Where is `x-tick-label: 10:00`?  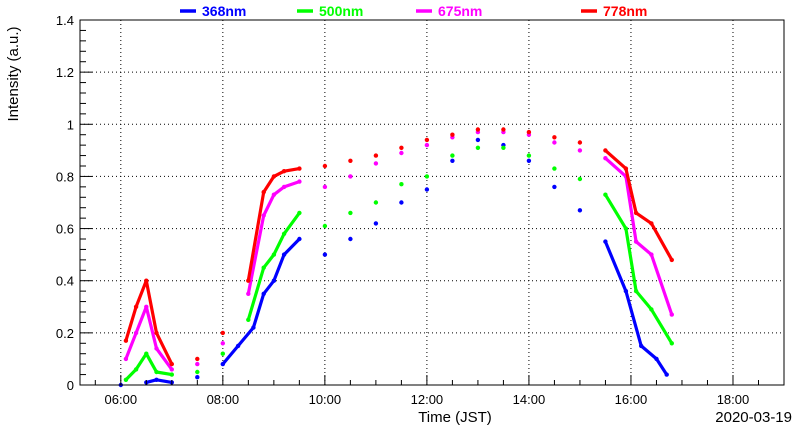 x-tick-label: 10:00 is located at coordinates (325, 399).